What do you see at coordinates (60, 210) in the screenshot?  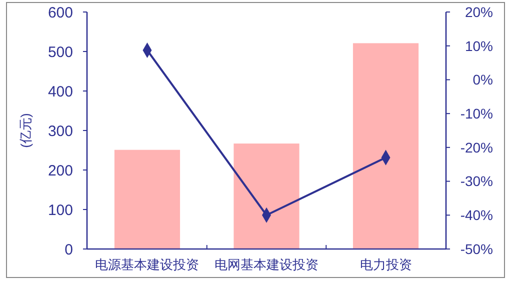 I see `y-tick-label: 100` at bounding box center [60, 210].